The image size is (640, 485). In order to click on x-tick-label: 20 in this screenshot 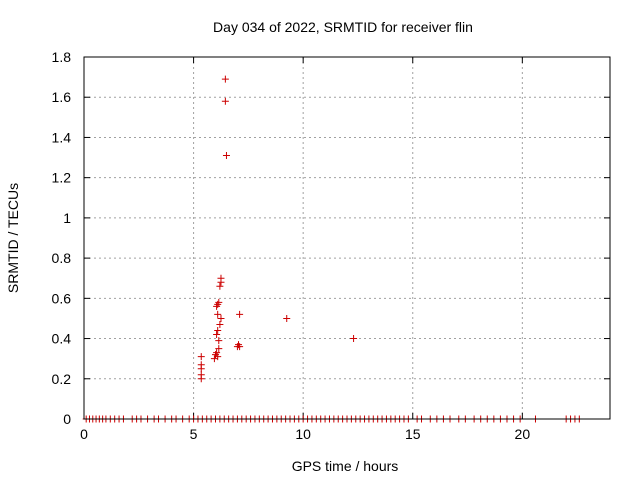, I will do `click(523, 434)`.